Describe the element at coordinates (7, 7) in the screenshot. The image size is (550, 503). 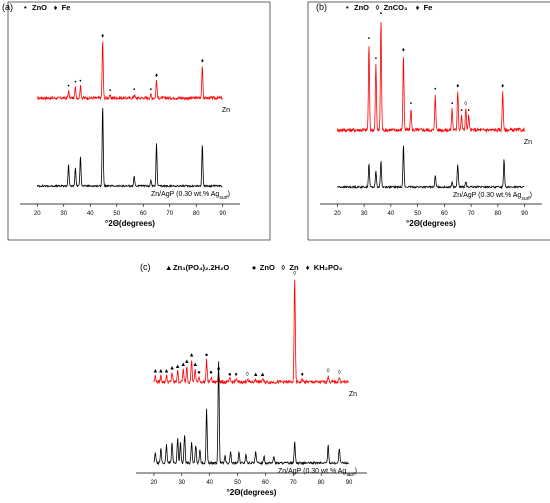
I see `panel-label: (a)` at that location.